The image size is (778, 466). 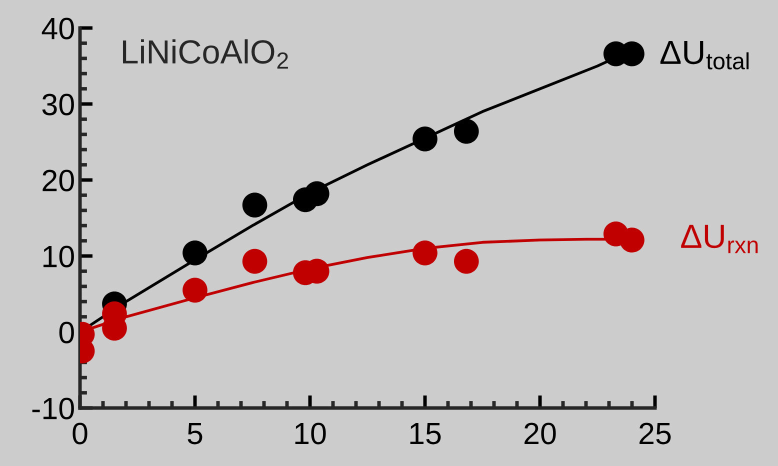 What do you see at coordinates (58, 257) in the screenshot?
I see `y-tick-label: 10` at bounding box center [58, 257].